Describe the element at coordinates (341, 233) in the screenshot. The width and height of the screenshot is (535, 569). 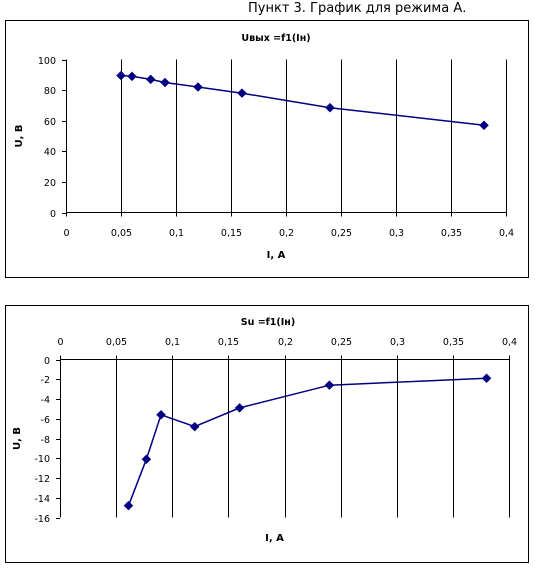
I see `chart1-x-tick-label: 0,25` at that location.